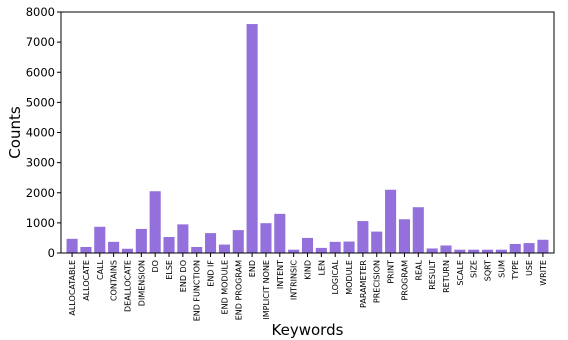 Image resolution: width=568 pixels, height=340 pixels. Describe the element at coordinates (266, 290) in the screenshot. I see `x-tick-label: IMPLICIT NONE` at that location.